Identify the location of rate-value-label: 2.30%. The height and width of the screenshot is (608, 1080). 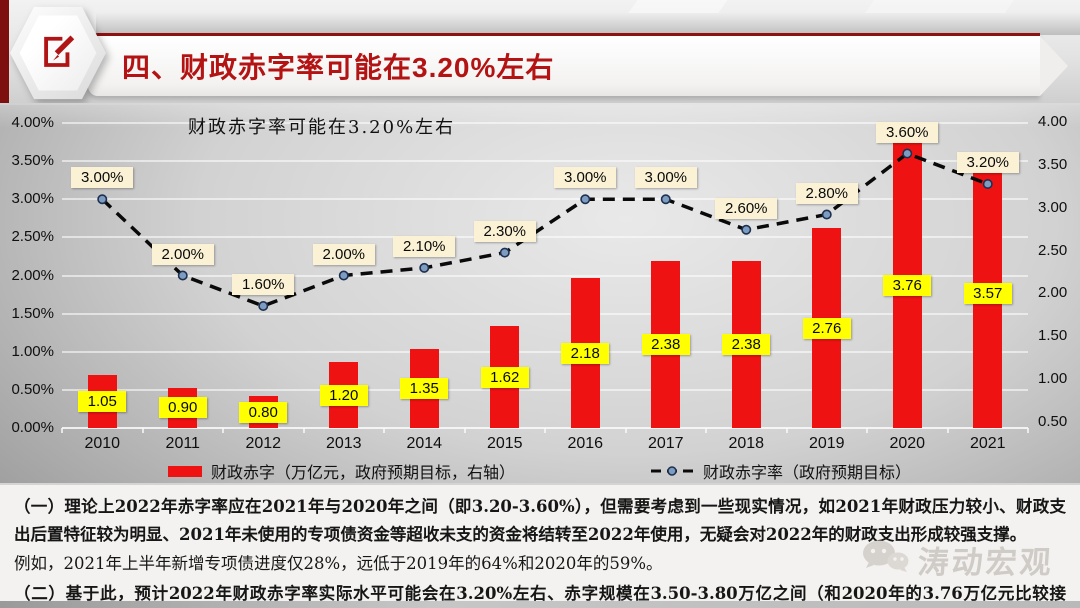
(504, 231).